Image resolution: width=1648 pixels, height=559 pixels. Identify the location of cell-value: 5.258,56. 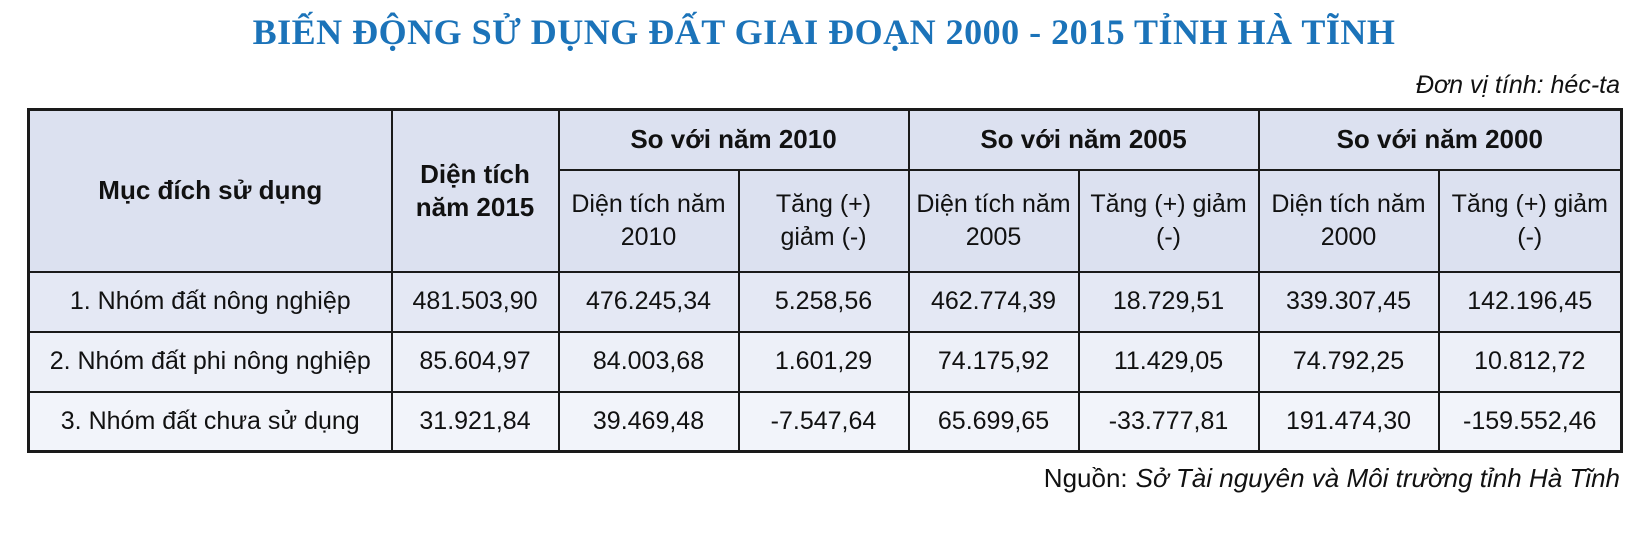
(823, 301).